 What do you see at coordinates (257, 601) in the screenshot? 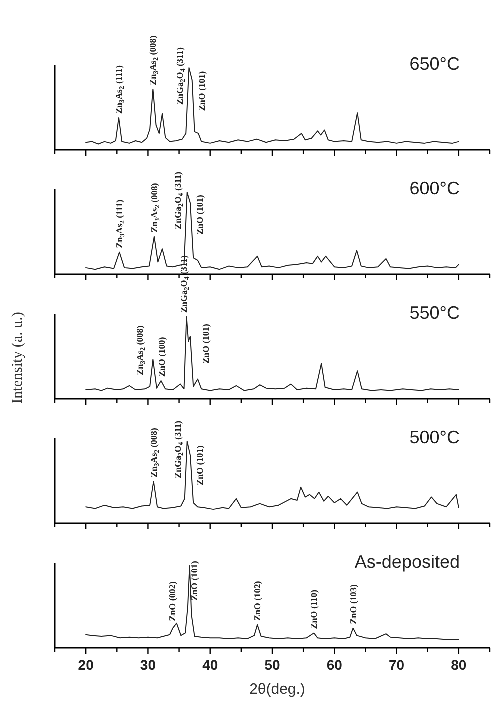
I see `annotation: ZnO (102)` at bounding box center [257, 601].